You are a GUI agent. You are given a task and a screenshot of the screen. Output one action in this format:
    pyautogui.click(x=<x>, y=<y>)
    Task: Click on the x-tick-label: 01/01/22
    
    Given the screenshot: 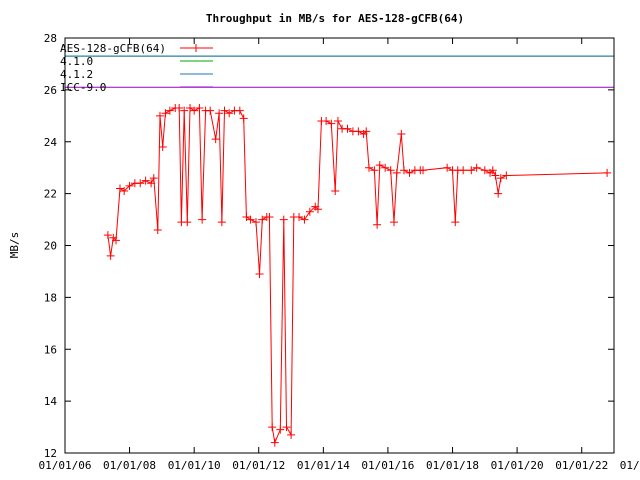 What is the action you would take?
    pyautogui.click(x=581, y=465)
    